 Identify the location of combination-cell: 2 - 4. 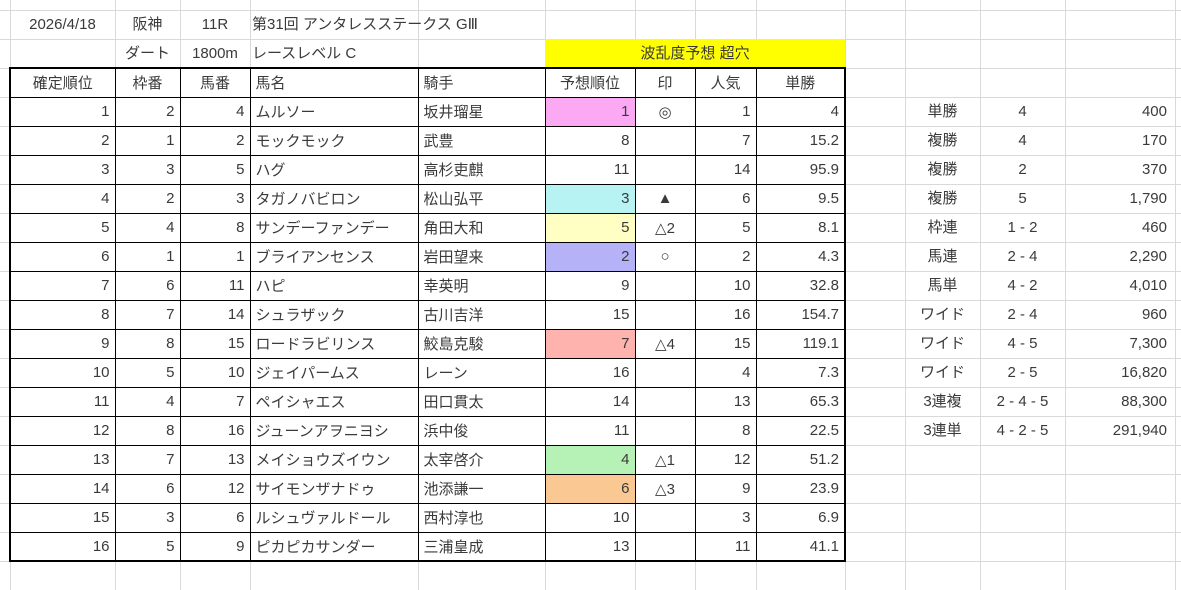
(1022, 256).